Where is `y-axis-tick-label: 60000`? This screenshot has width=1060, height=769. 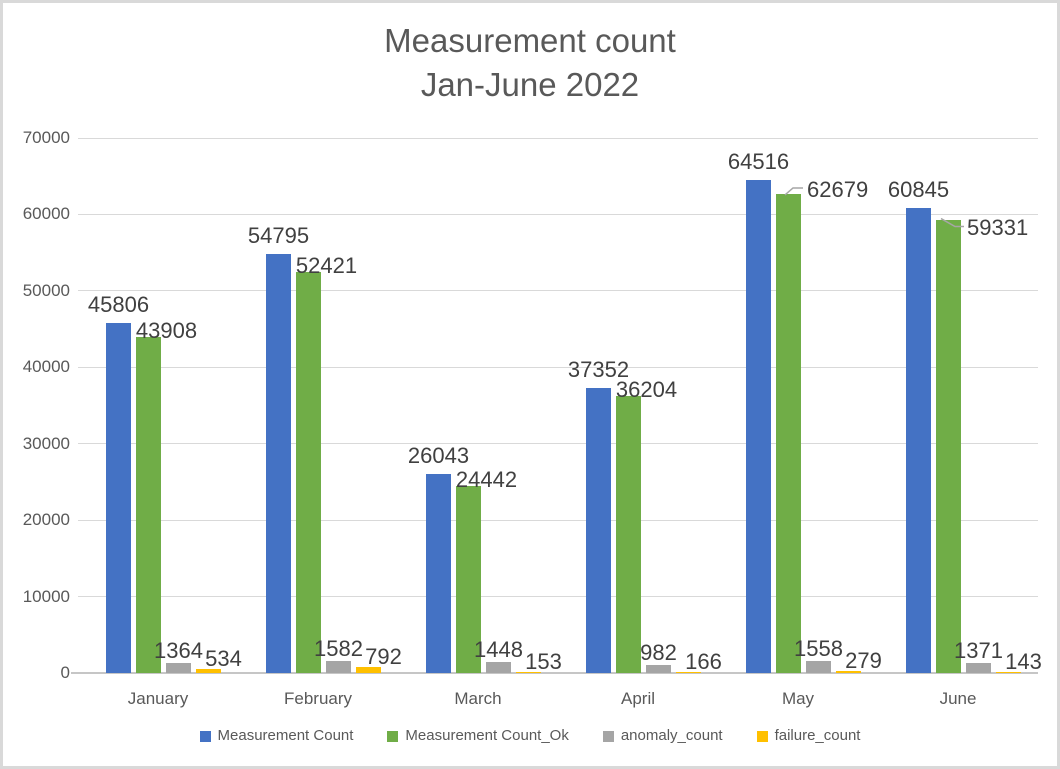 y-axis-tick-label: 60000 is located at coordinates (46, 214).